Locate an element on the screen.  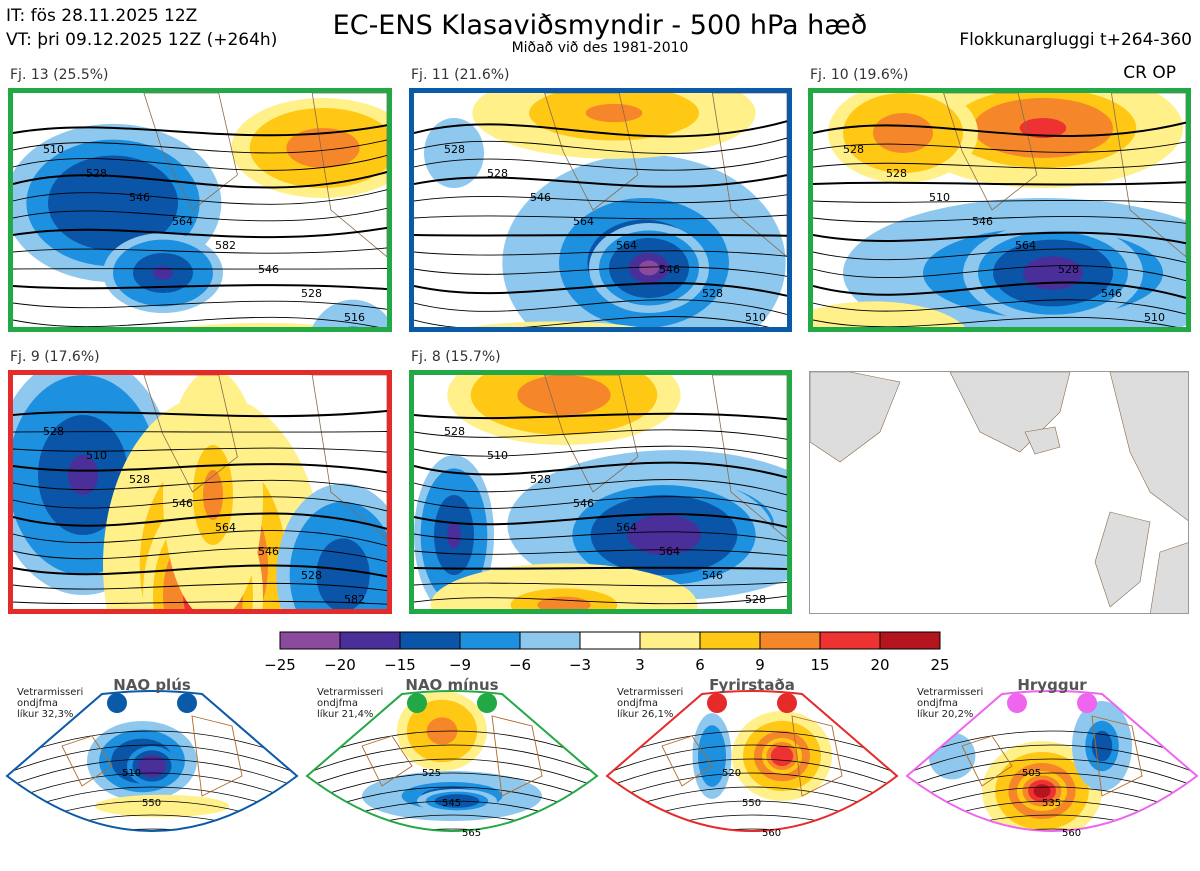
cluster-map: 528 510 528 546 564 546 528 582 is located at coordinates (200, 492).